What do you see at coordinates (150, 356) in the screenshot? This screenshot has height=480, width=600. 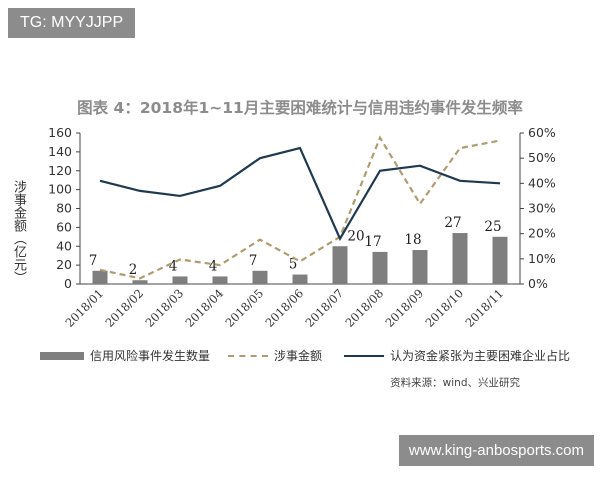 I see `legend-label-bars: 信用风险事件发生数量` at bounding box center [150, 356].